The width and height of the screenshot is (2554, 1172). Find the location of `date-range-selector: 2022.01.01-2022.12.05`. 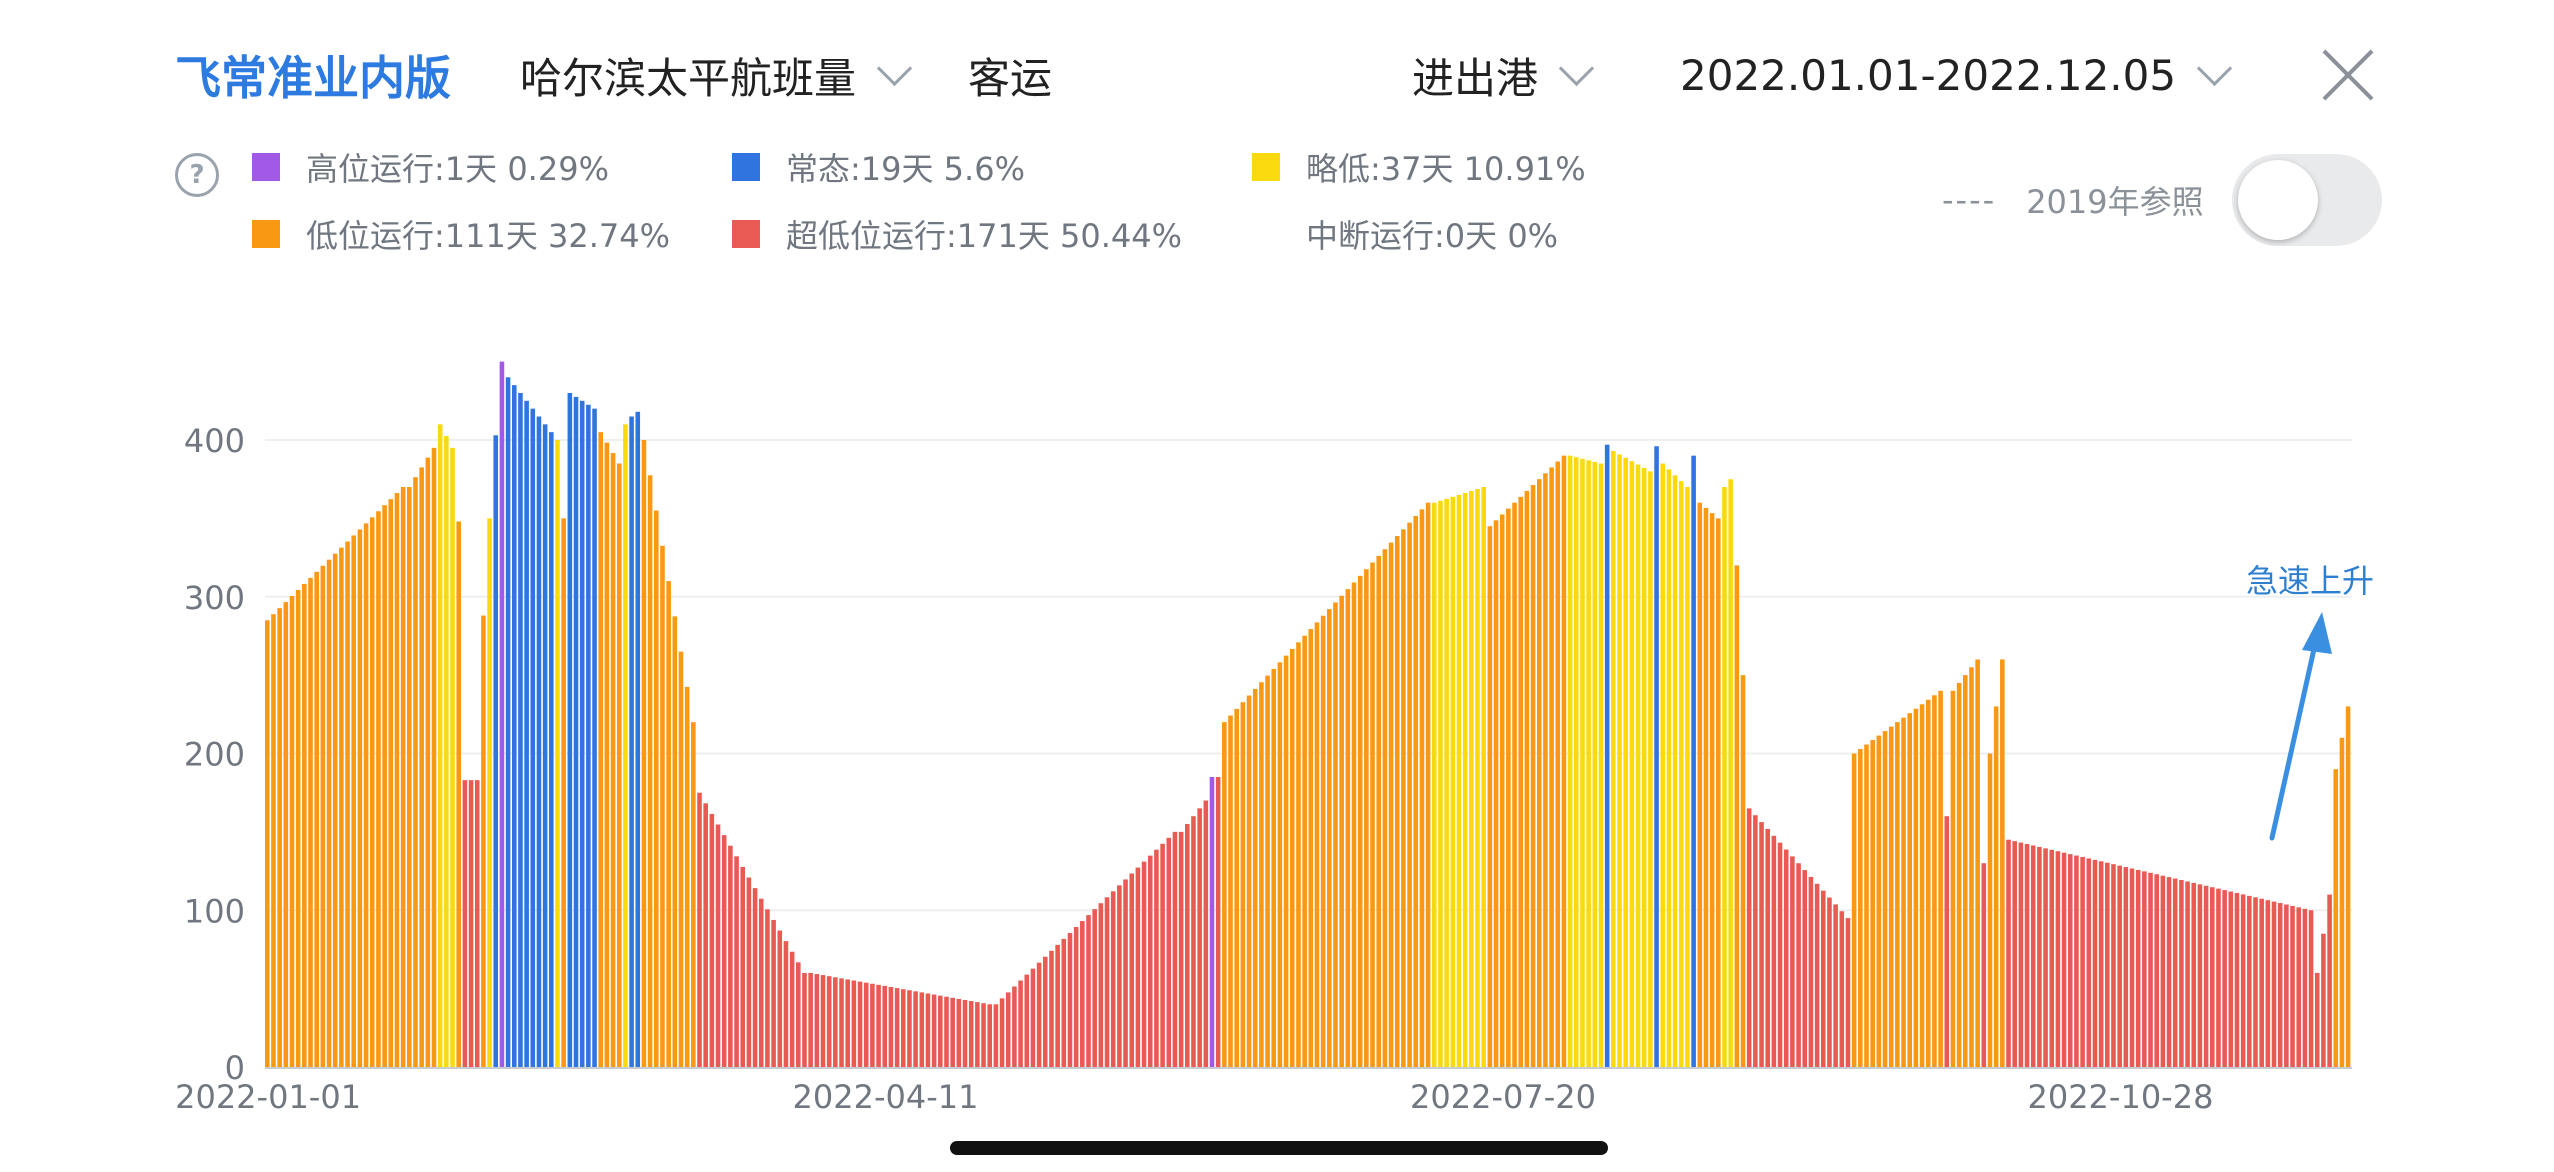

date-range-selector: 2022.01.01-2022.12.05 is located at coordinates (1956, 75).